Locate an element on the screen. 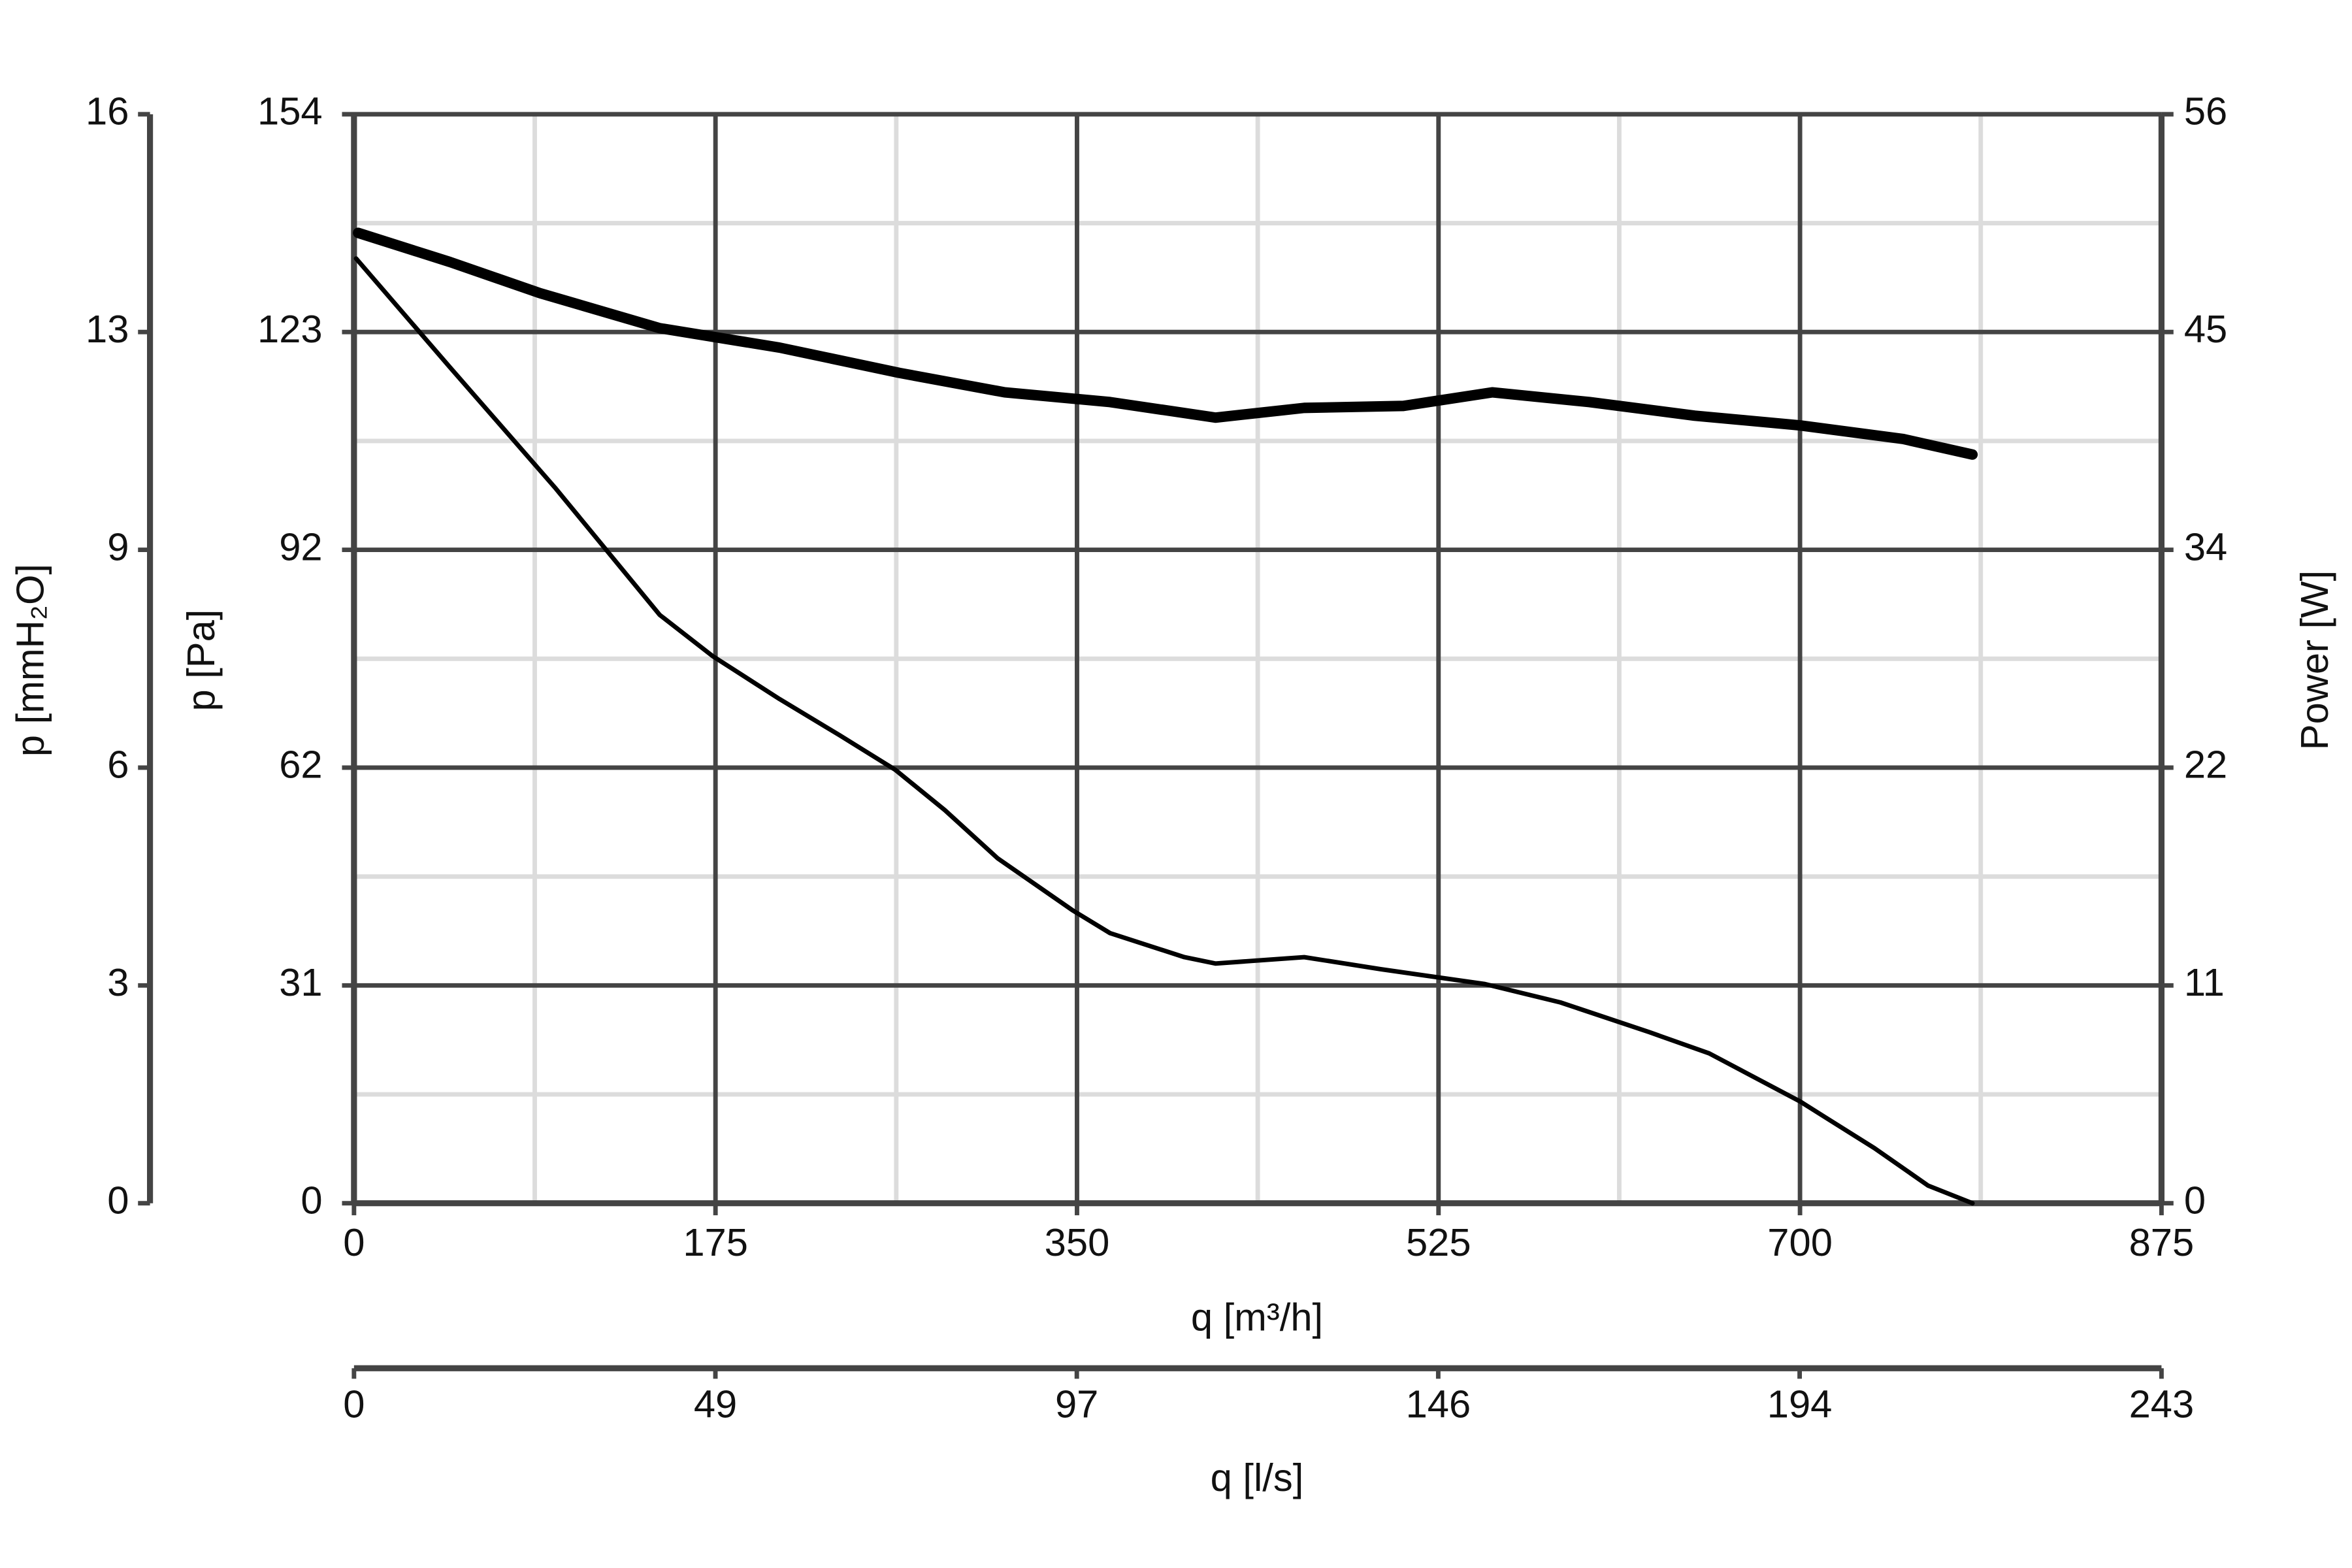 Image resolution: width=2352 pixels, height=1568 pixels. y-tick-label: 154 is located at coordinates (290, 111).